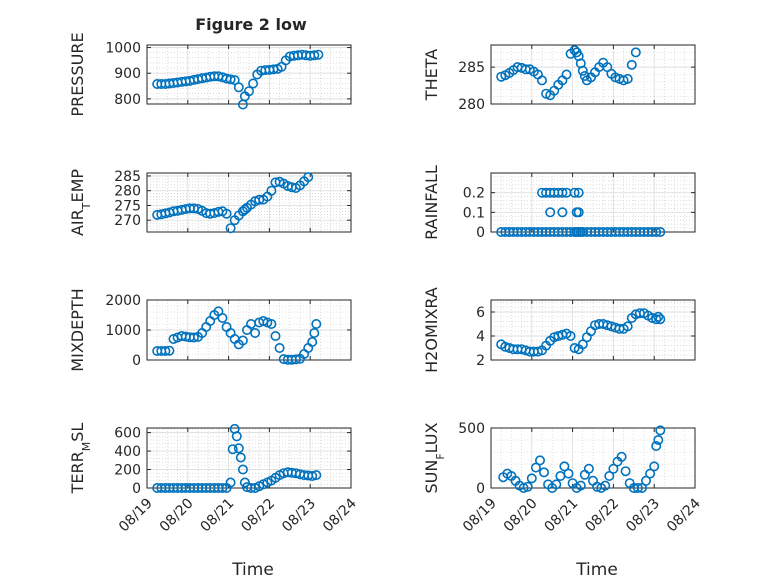  I want to click on mixdepth-ytick-label: 2000, so click(123, 301).